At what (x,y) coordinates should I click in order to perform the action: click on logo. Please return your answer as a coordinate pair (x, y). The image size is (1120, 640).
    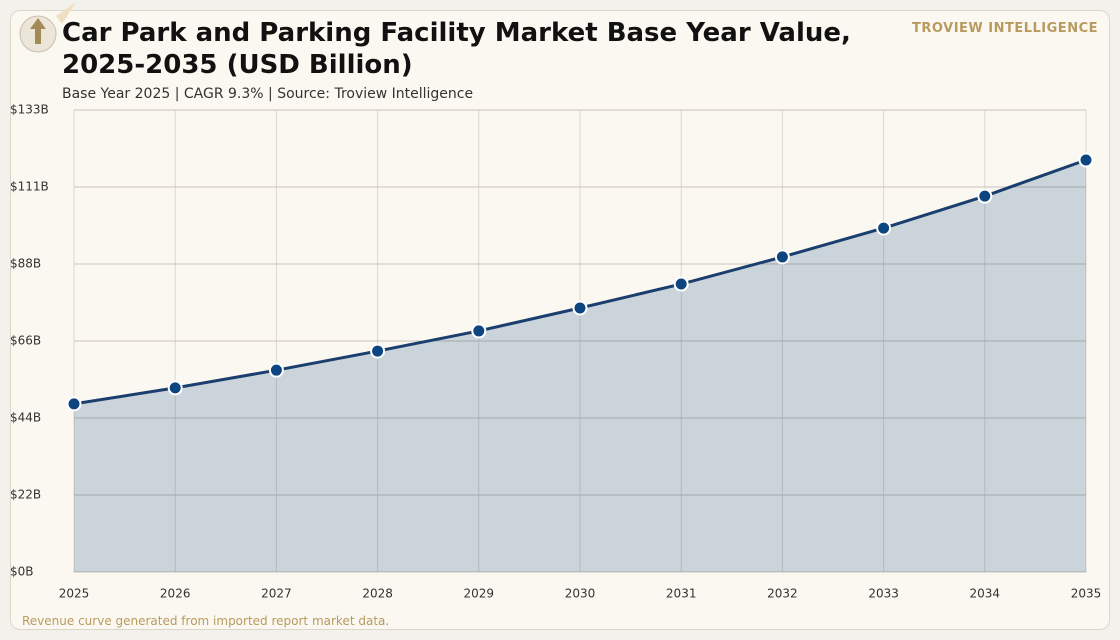
    Looking at the image, I should click on (47, 27).